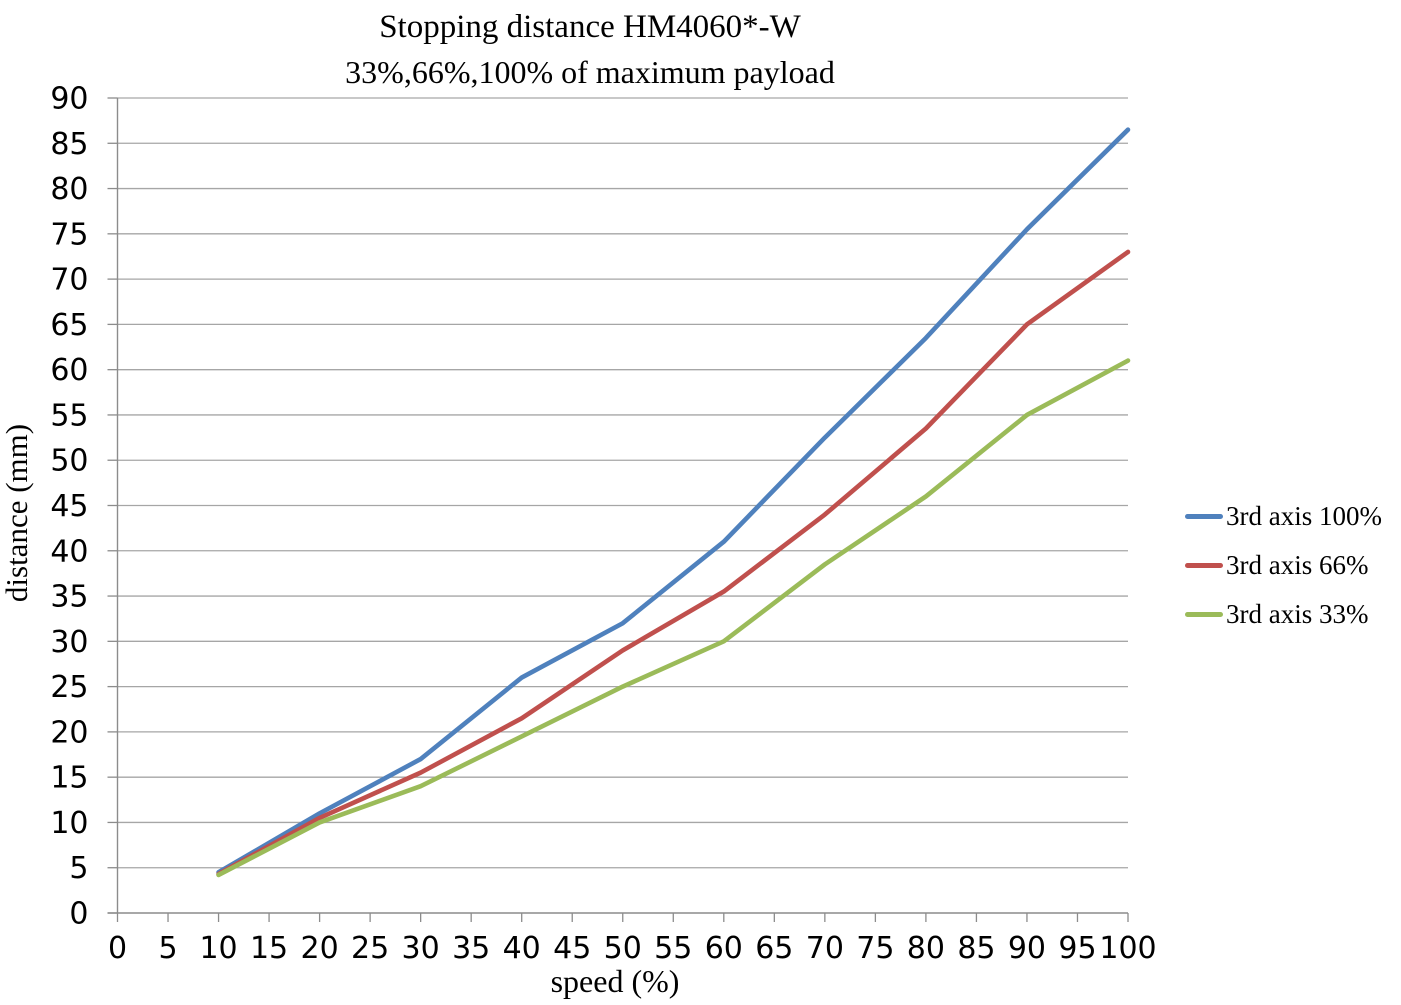 The height and width of the screenshot is (1005, 1401). Describe the element at coordinates (522, 948) in the screenshot. I see `x-tick-label: 40` at that location.